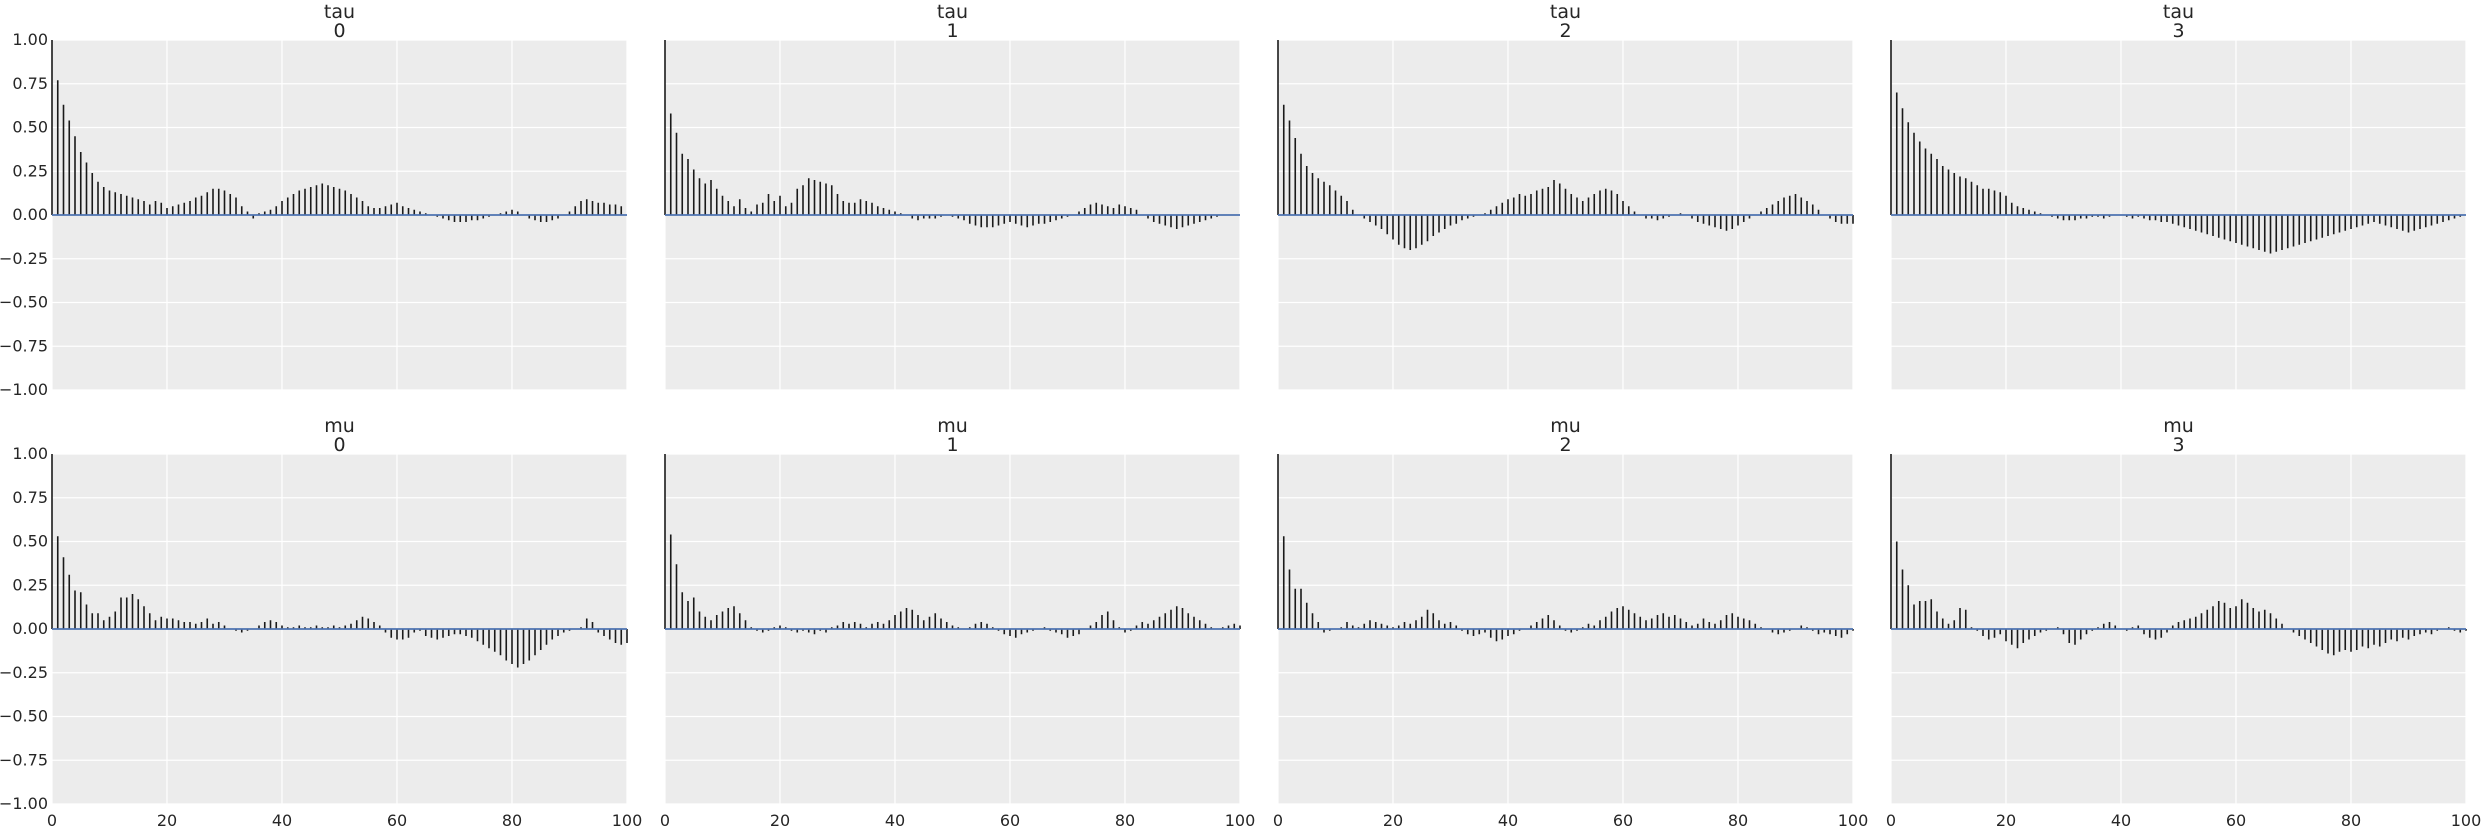 The height and width of the screenshot is (827, 2484). I want to click on acf-panel-mu-1: mu1 0 20 40 60 80 100, so click(957, 621).